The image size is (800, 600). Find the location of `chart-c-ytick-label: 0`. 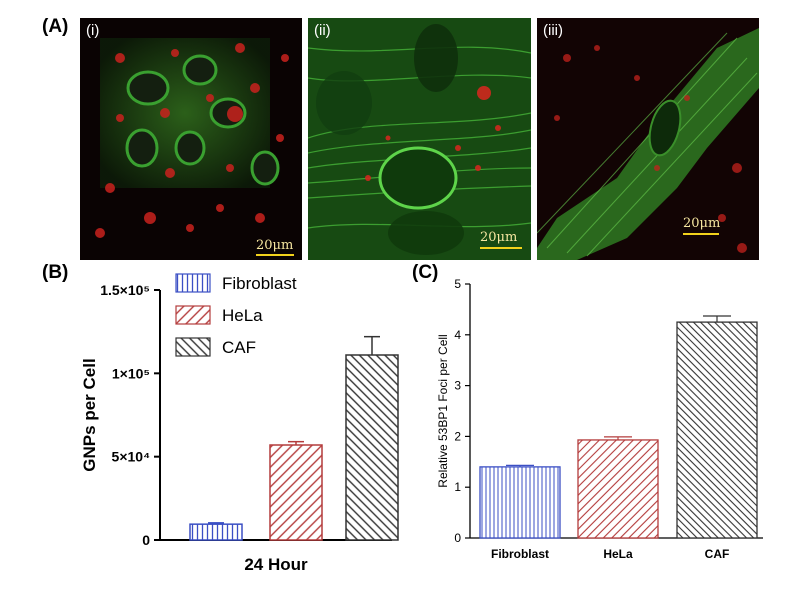

chart-c-ytick-label: 0 is located at coordinates (457, 538).